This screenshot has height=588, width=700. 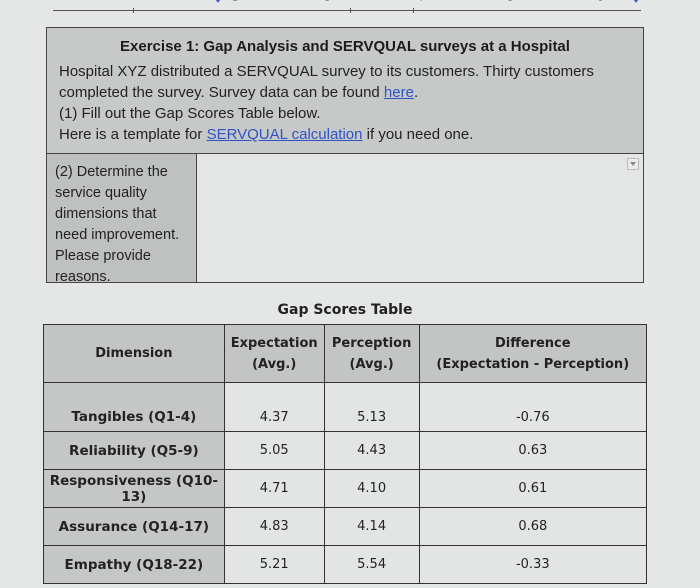 What do you see at coordinates (134, 564) in the screenshot?
I see `dimension-cell: Empathy (Q18-22)` at bounding box center [134, 564].